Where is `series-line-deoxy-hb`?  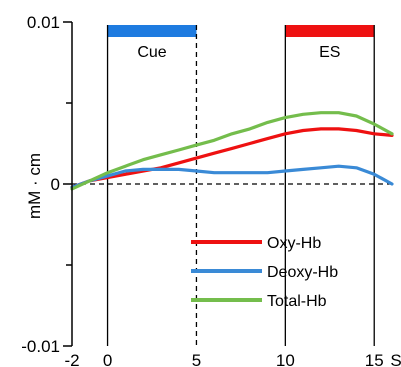 series-line-deoxy-hb is located at coordinates (232, 176).